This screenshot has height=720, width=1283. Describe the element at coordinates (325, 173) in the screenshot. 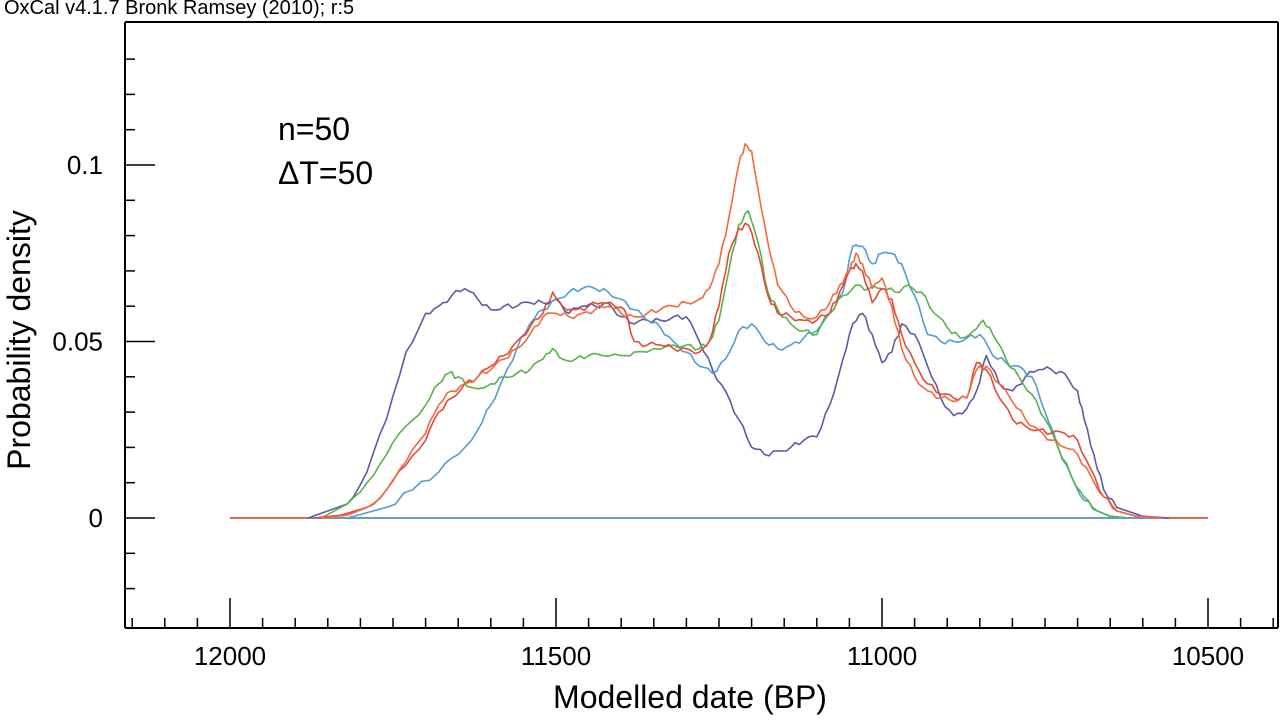

I see `annotation-text: ΔT=50` at that location.